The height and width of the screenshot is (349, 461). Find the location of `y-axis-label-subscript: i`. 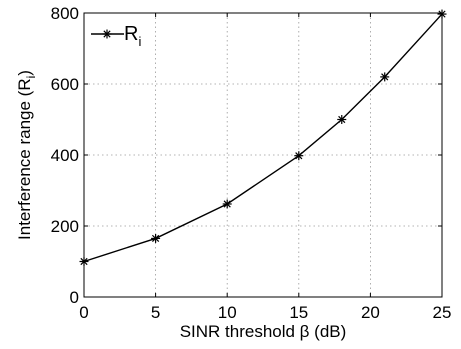

y-axis-label-subscript: i is located at coordinates (31, 77).